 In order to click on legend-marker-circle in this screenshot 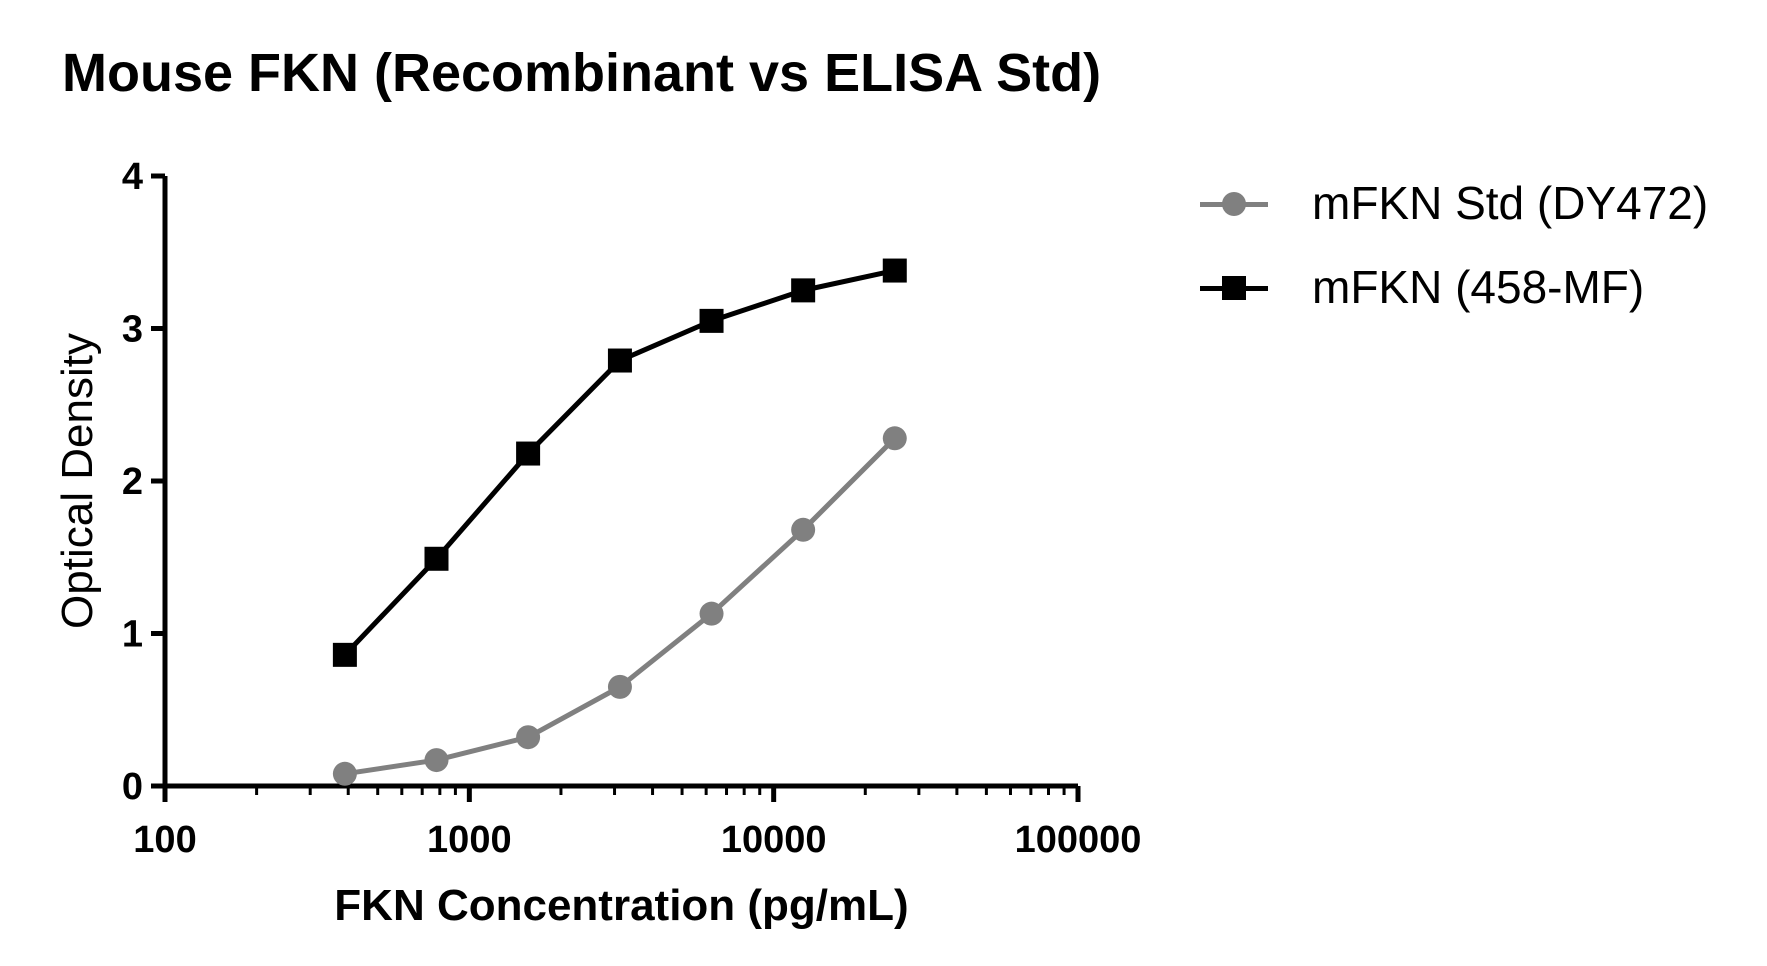, I will do `click(1234, 204)`.